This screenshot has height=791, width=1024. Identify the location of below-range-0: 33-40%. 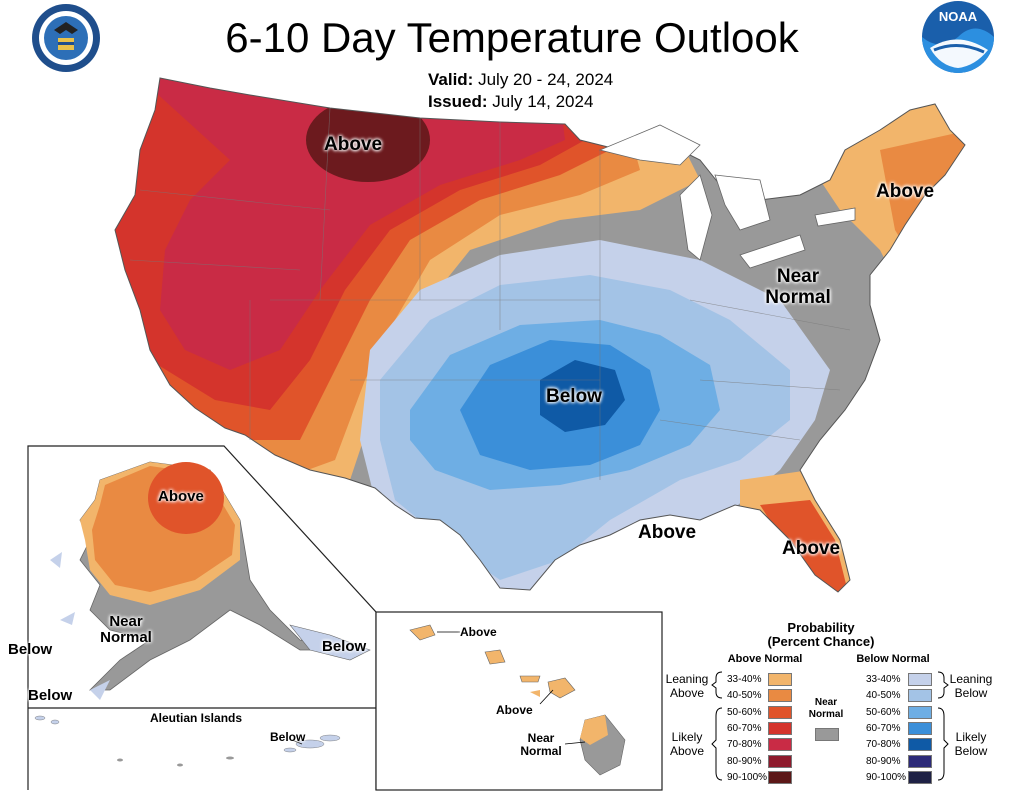
(883, 679).